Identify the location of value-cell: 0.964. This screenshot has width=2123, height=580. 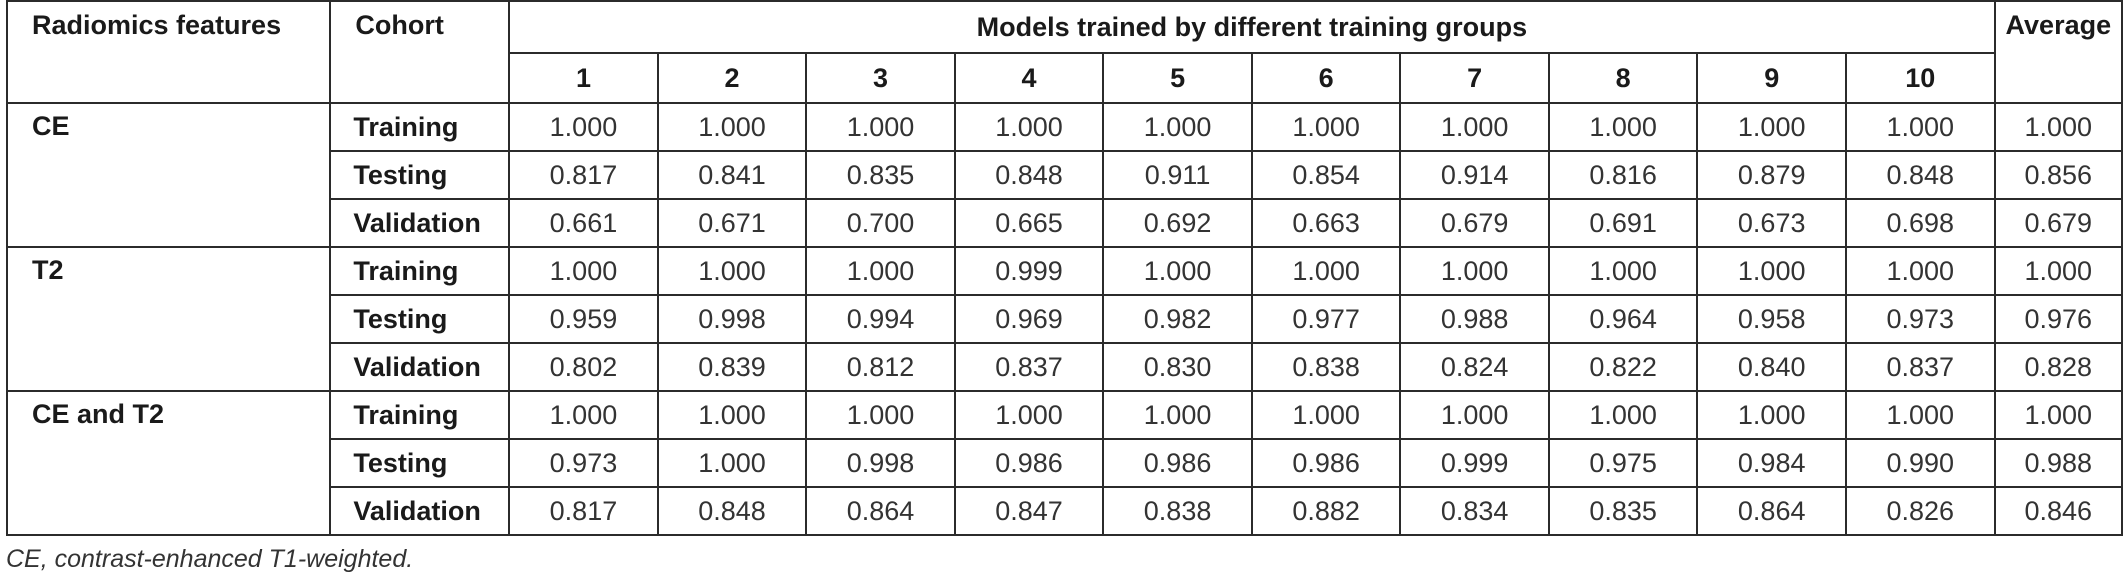
(1623, 319).